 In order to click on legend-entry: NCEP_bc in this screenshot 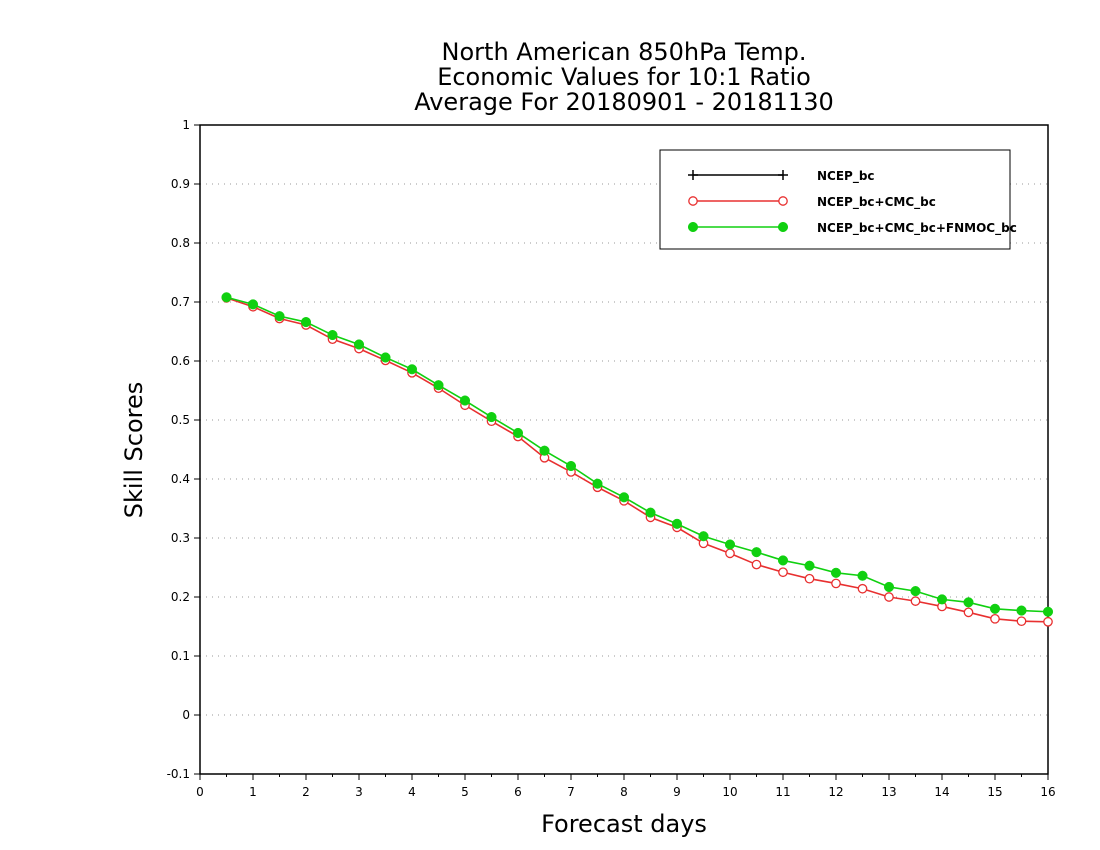, I will do `click(781, 176)`.